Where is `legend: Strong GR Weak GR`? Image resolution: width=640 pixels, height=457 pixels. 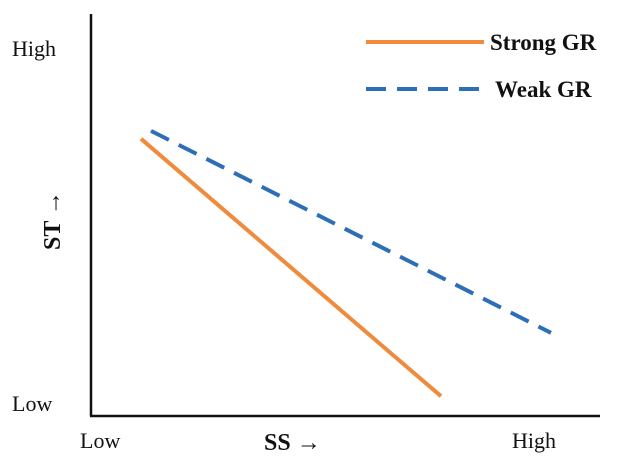
legend: Strong GR Weak GR is located at coordinates (481, 66).